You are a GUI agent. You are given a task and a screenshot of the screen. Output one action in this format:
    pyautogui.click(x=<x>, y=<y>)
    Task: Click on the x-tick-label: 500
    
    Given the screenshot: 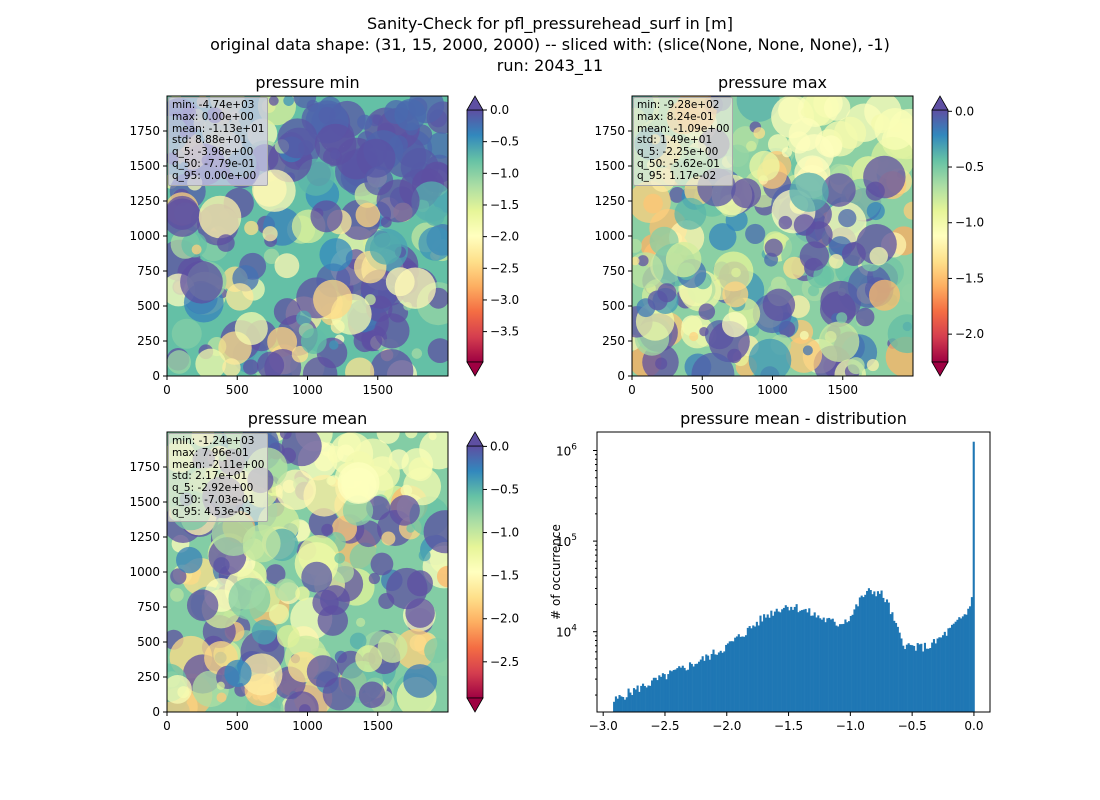 What is the action you would take?
    pyautogui.click(x=702, y=390)
    